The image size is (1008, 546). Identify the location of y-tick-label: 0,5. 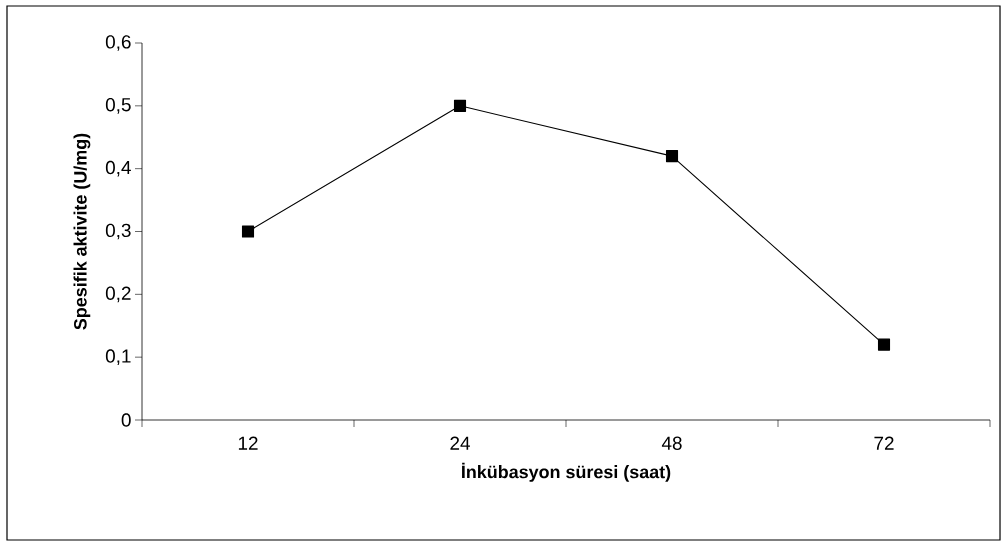
(118, 106).